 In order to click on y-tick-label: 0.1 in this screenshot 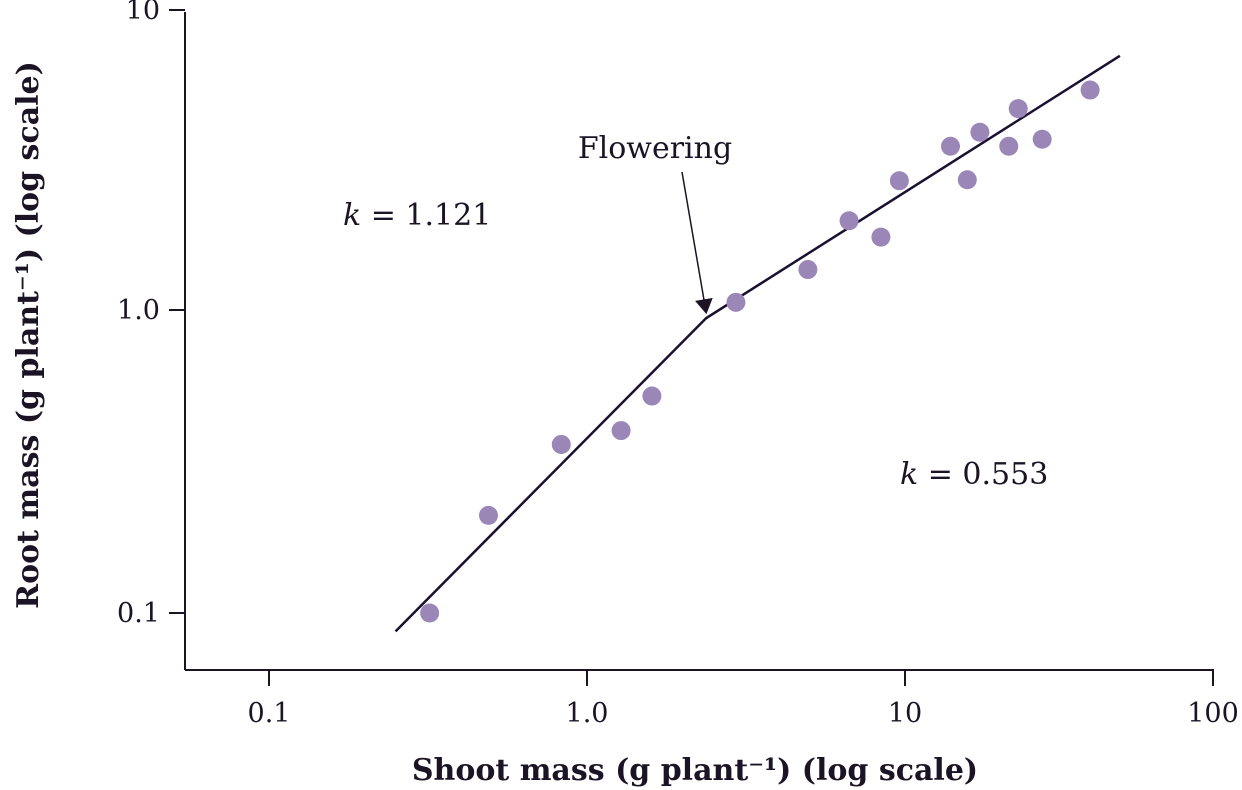, I will do `click(138, 613)`.